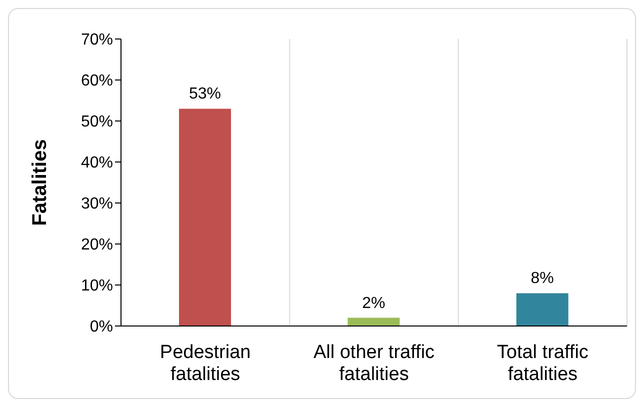 This screenshot has width=644, height=407. Describe the element at coordinates (96, 122) in the screenshot. I see `y-tick-label: 50%` at that location.